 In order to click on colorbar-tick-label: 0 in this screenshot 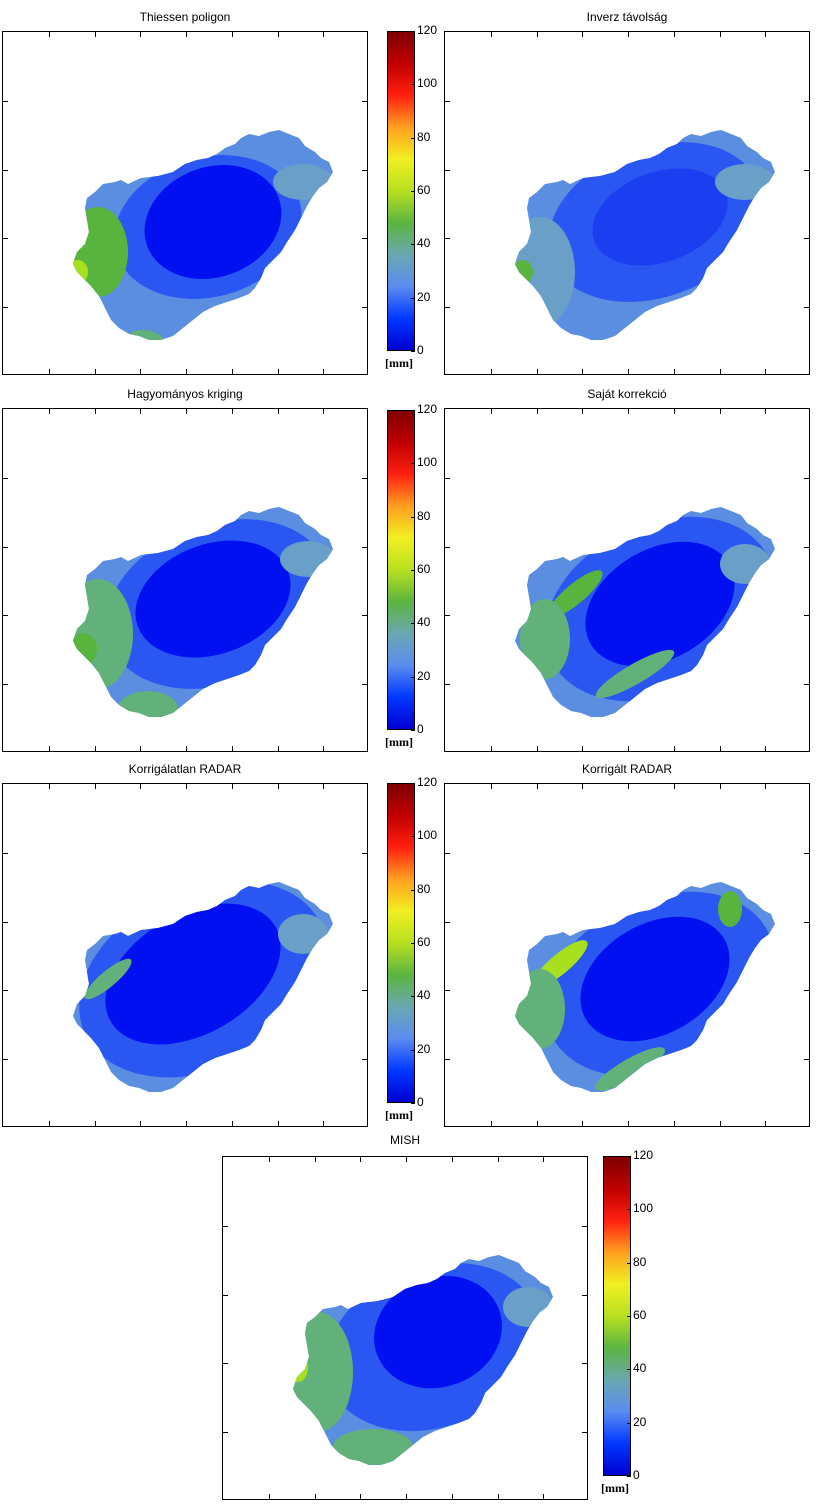, I will do `click(420, 729)`.